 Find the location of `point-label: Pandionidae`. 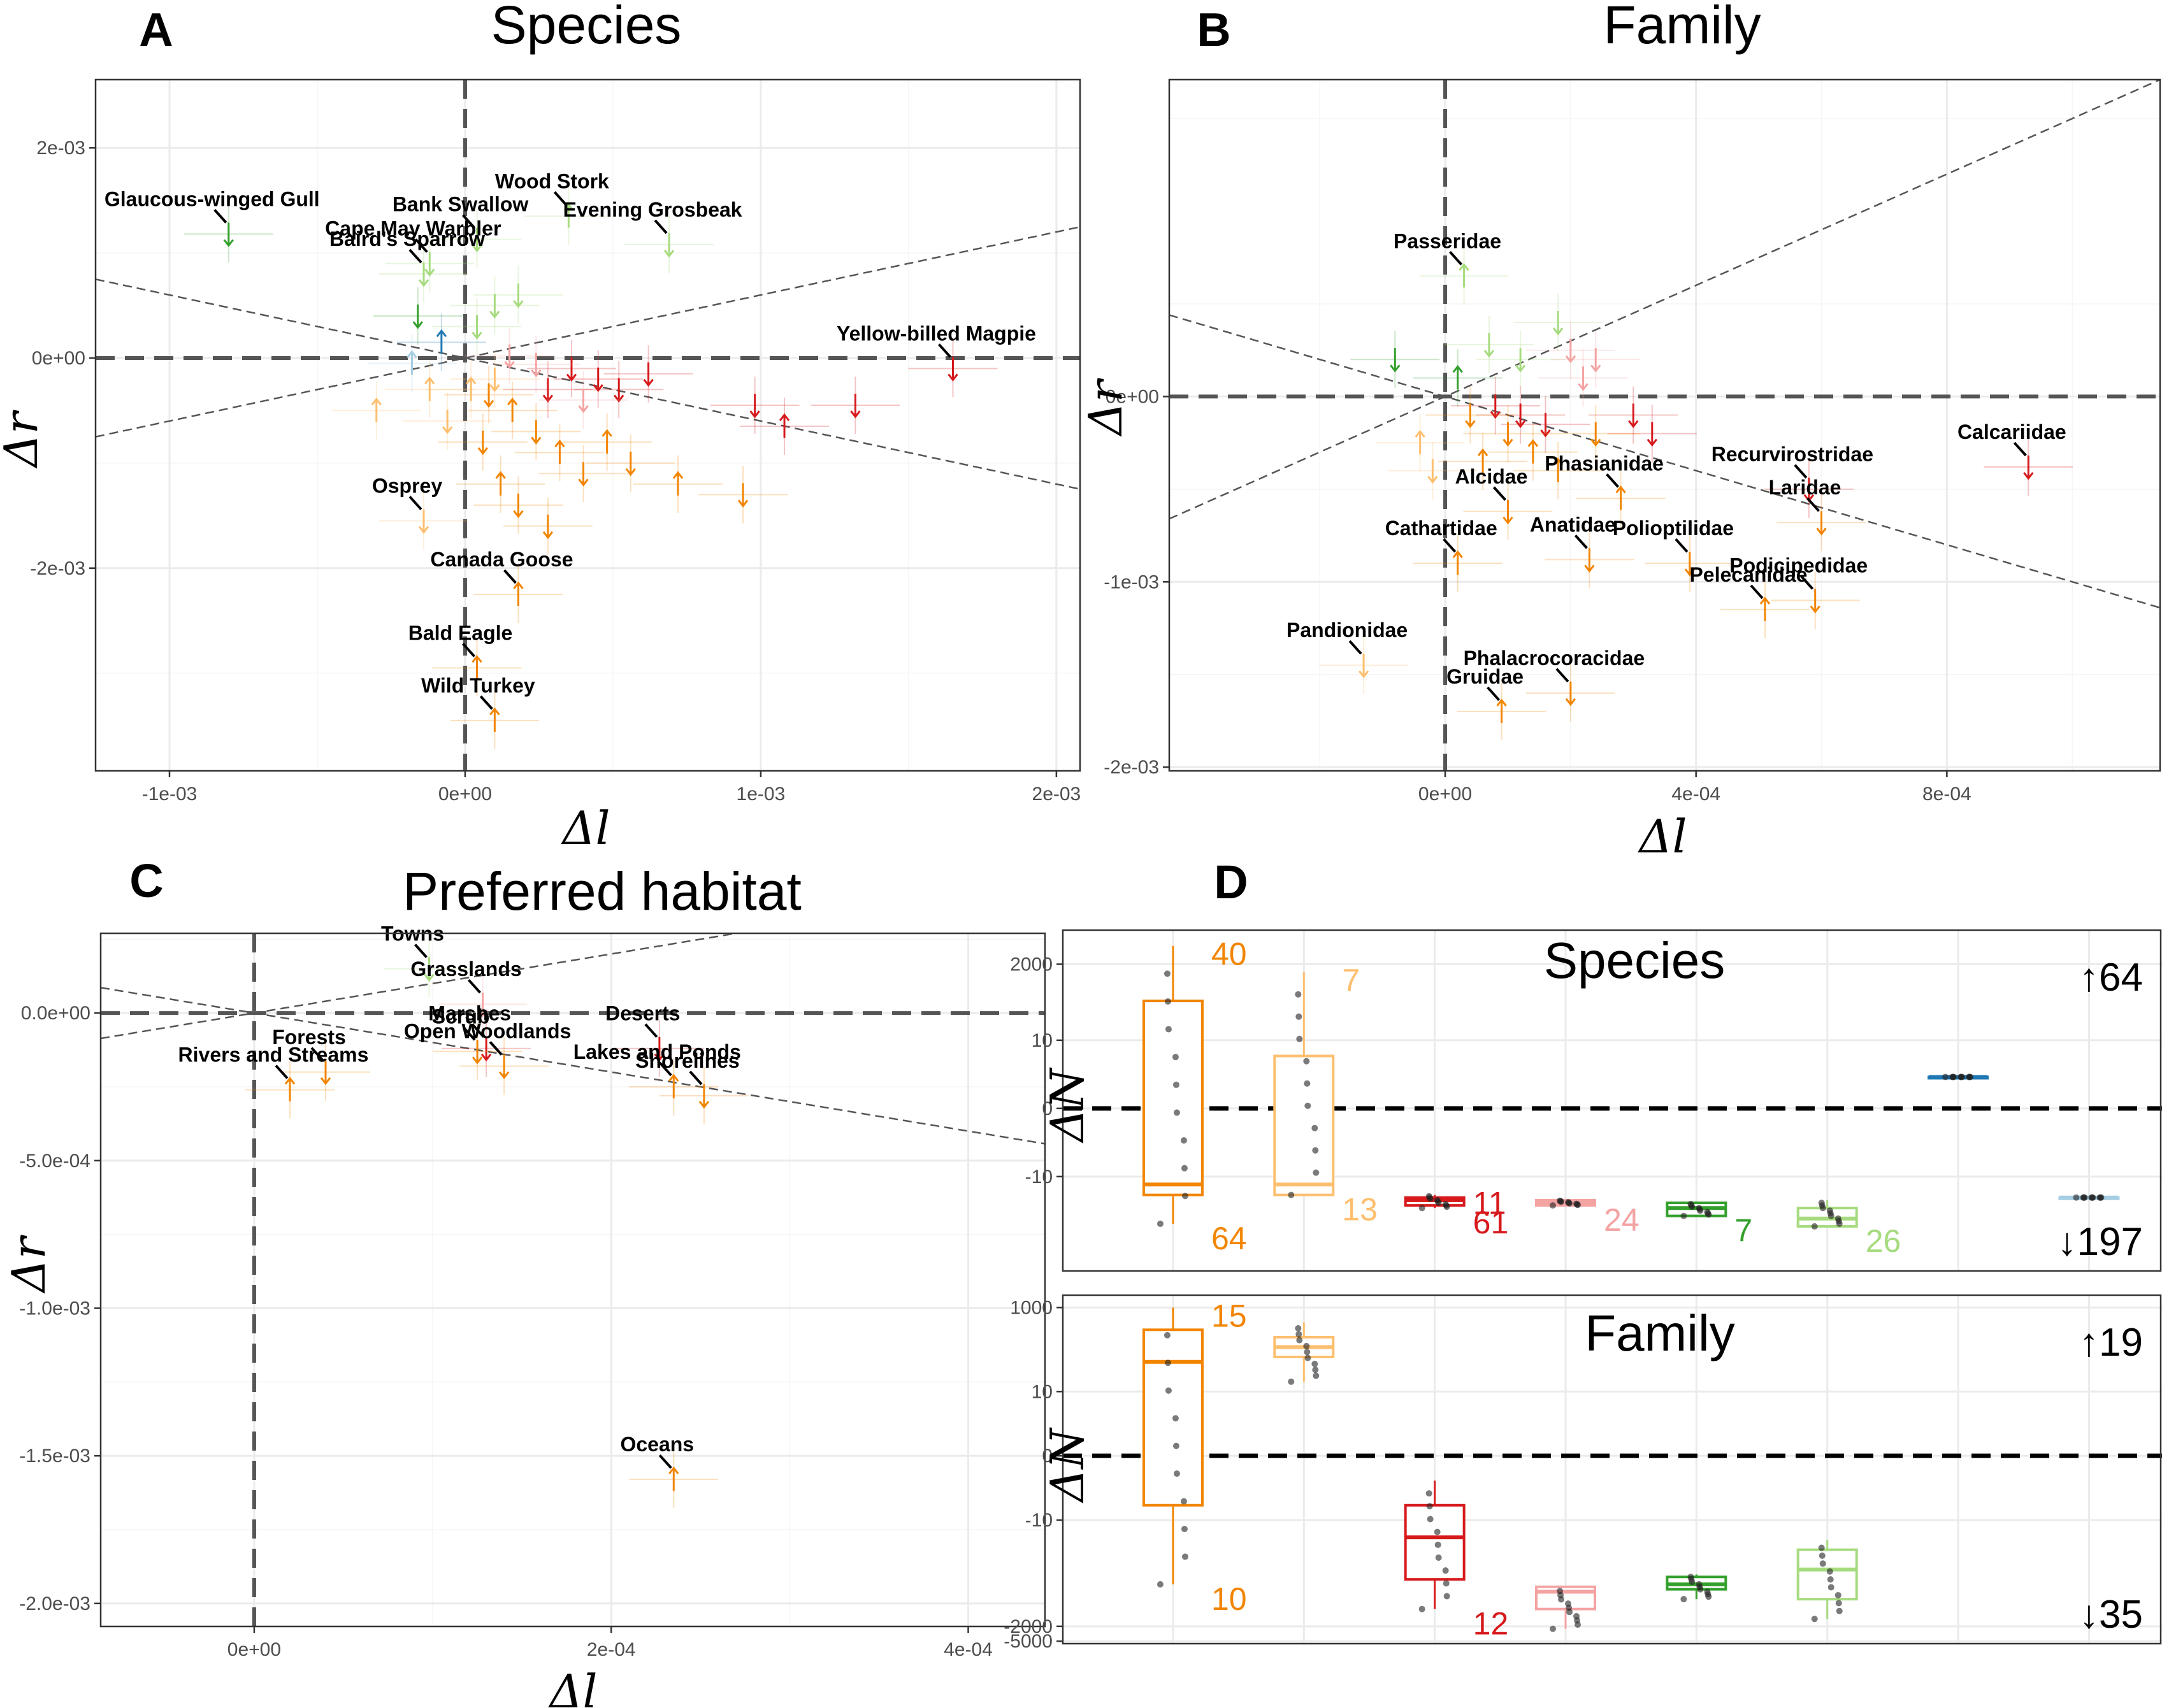

point-label: Pandionidae is located at coordinates (1347, 630).